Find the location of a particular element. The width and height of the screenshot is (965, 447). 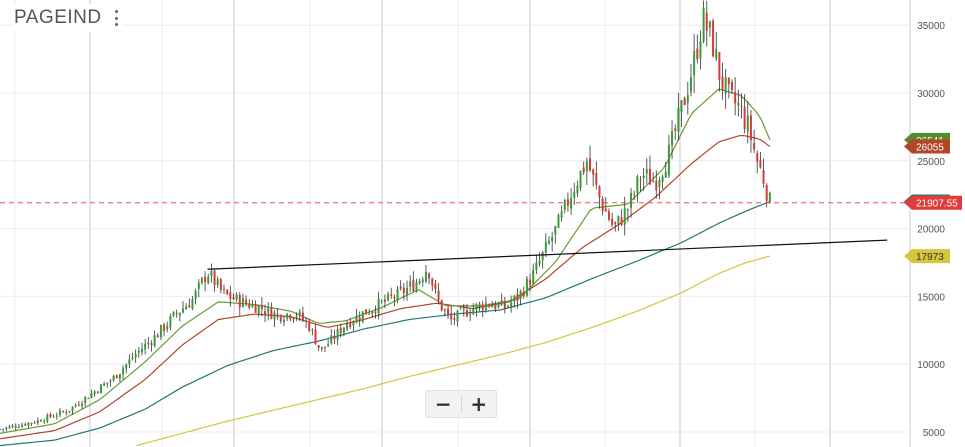

ma-tag-red-text: 26055 is located at coordinates (930, 147).